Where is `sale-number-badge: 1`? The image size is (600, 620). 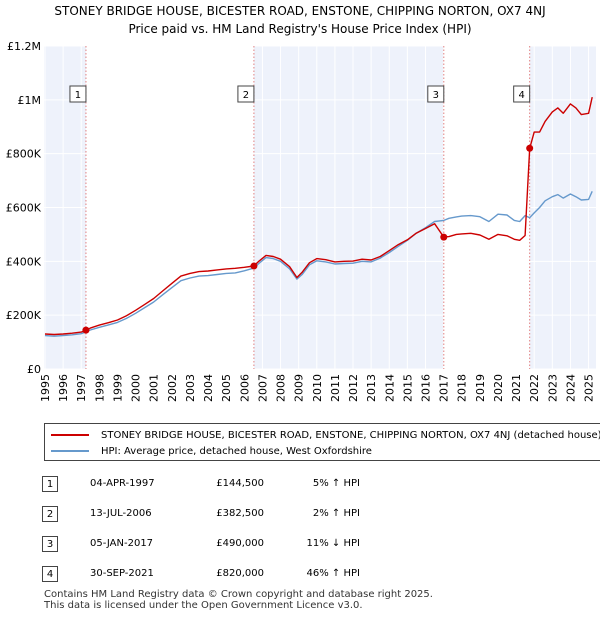 sale-number-badge: 1 is located at coordinates (50, 484).